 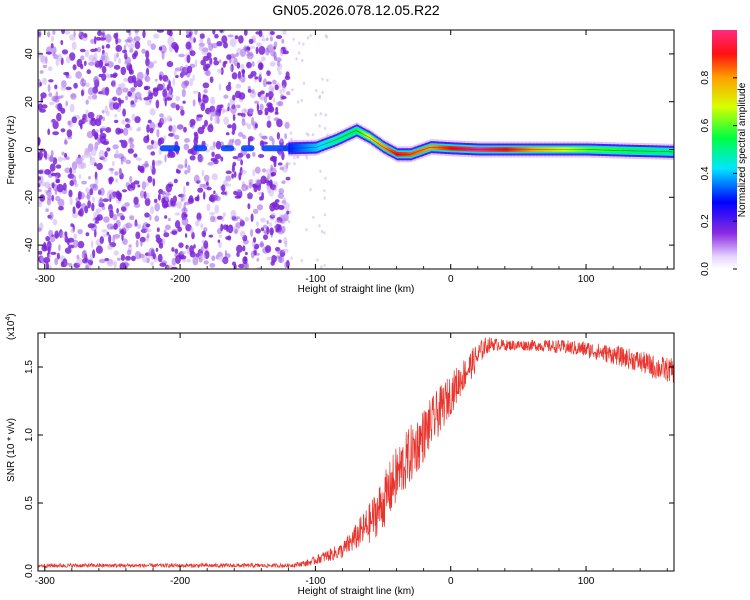 I want to click on colorbar-gradient, so click(x=724, y=149).